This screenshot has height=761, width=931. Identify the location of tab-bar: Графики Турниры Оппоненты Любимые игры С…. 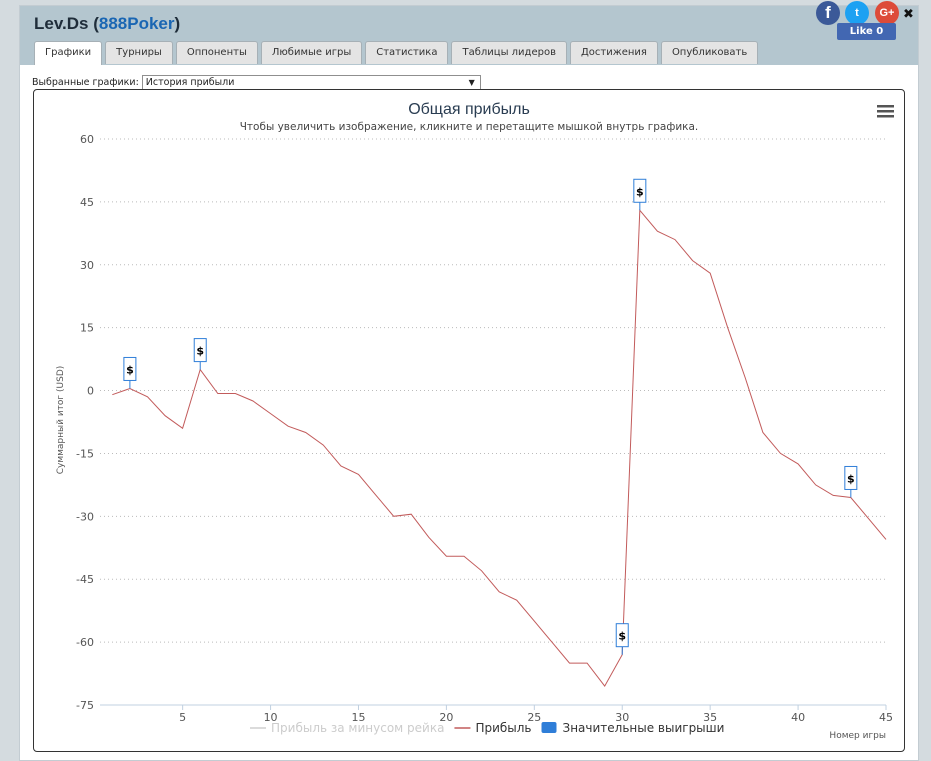
(397, 53).